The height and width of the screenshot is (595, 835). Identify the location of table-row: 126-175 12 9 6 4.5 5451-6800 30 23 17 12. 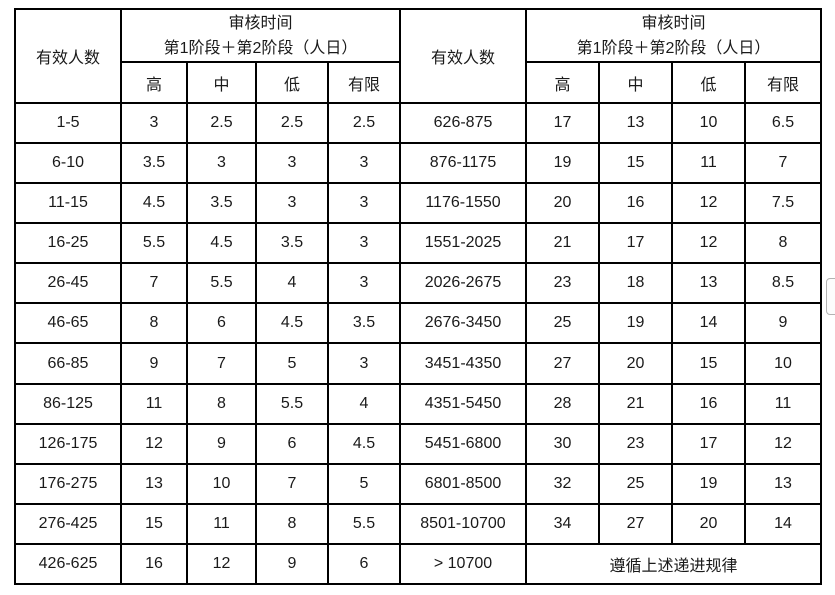
(418, 443).